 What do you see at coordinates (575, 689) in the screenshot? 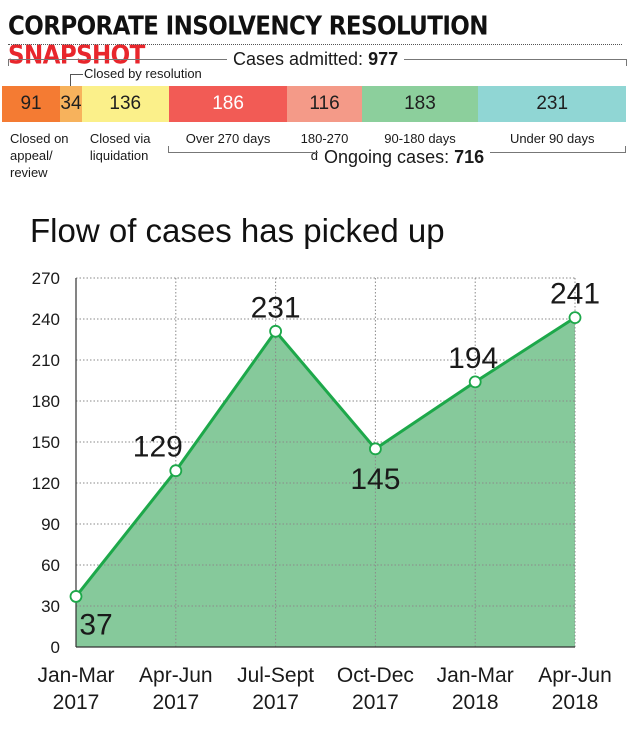
I see `x-tick-label: Apr-Jun 2018` at bounding box center [575, 689].